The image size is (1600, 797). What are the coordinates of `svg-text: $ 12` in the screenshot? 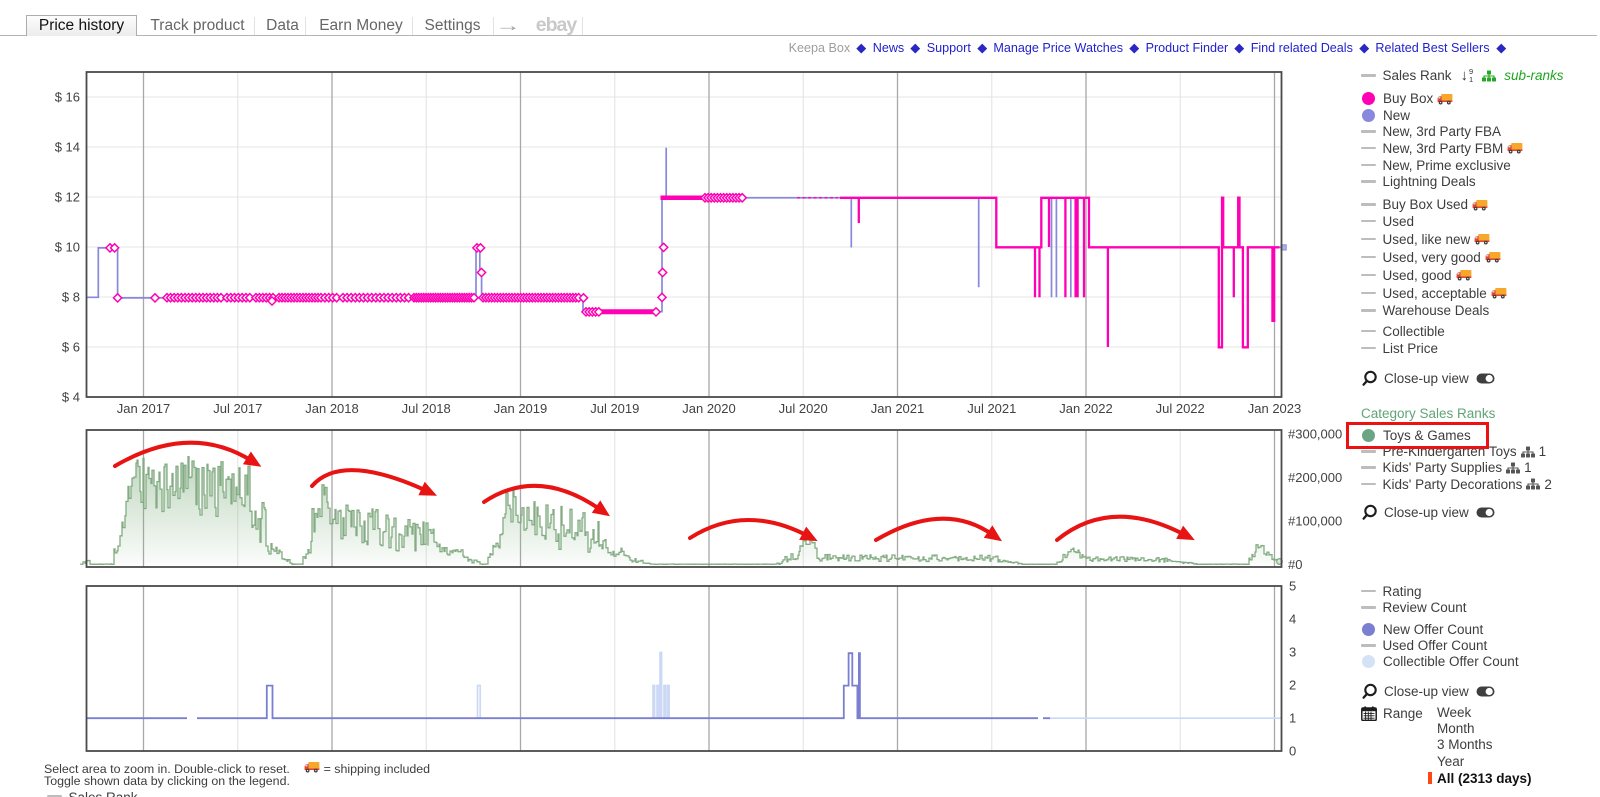 It's located at (67, 197).